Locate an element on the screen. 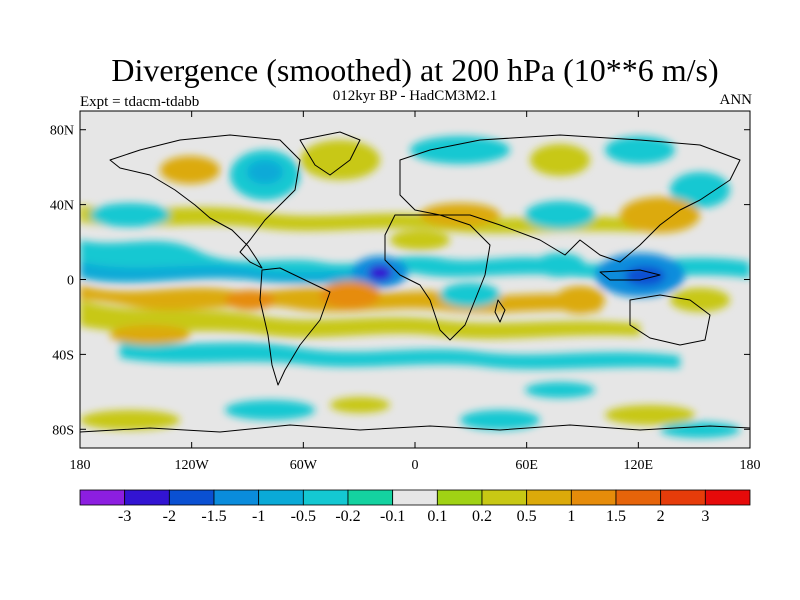 The image size is (800, 600). lat-tick-label: 80S is located at coordinates (63, 430).